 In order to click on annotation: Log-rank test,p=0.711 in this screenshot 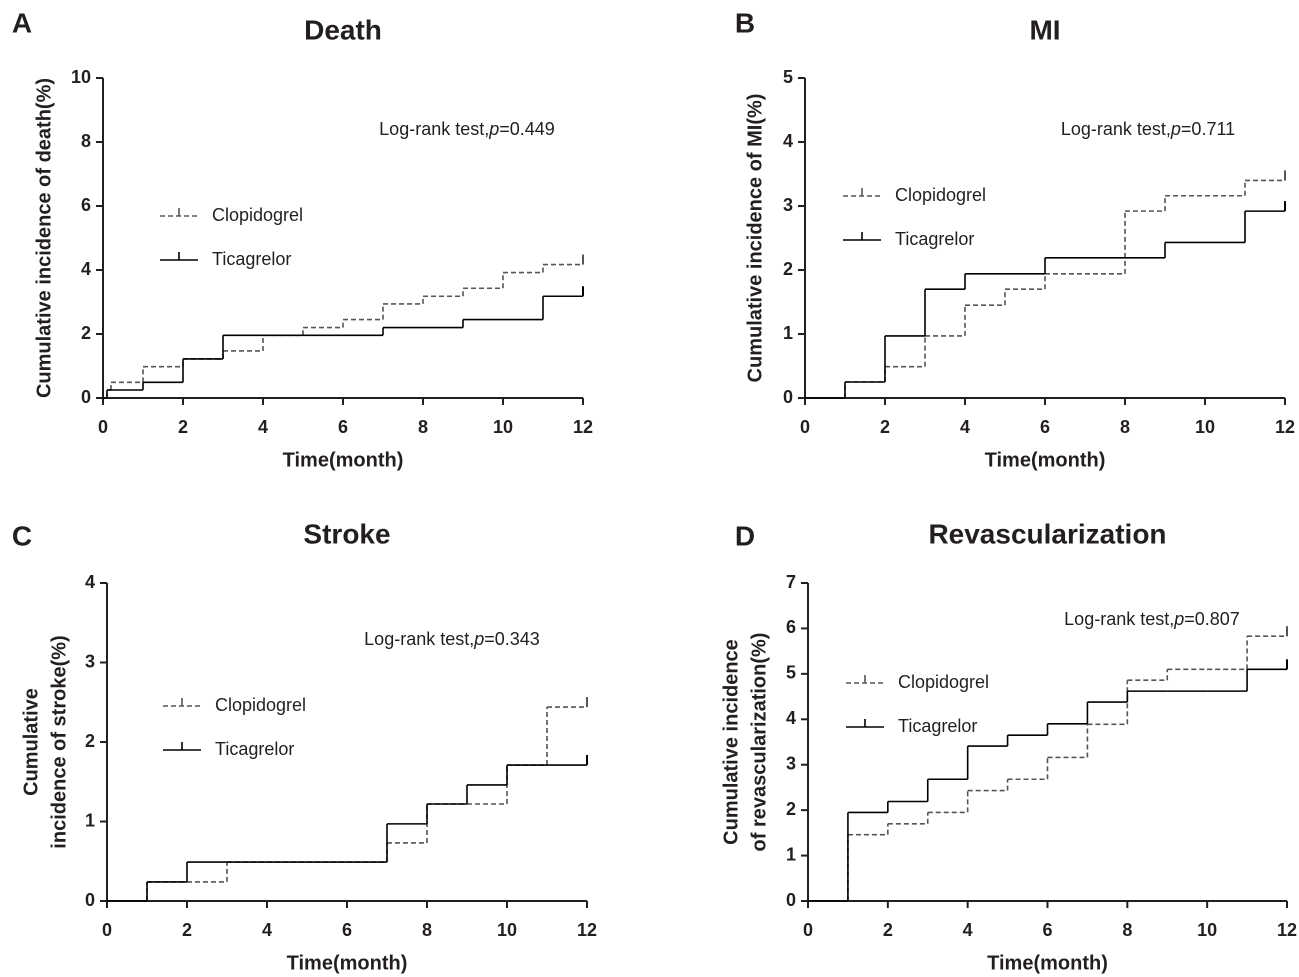, I will do `click(1148, 129)`.